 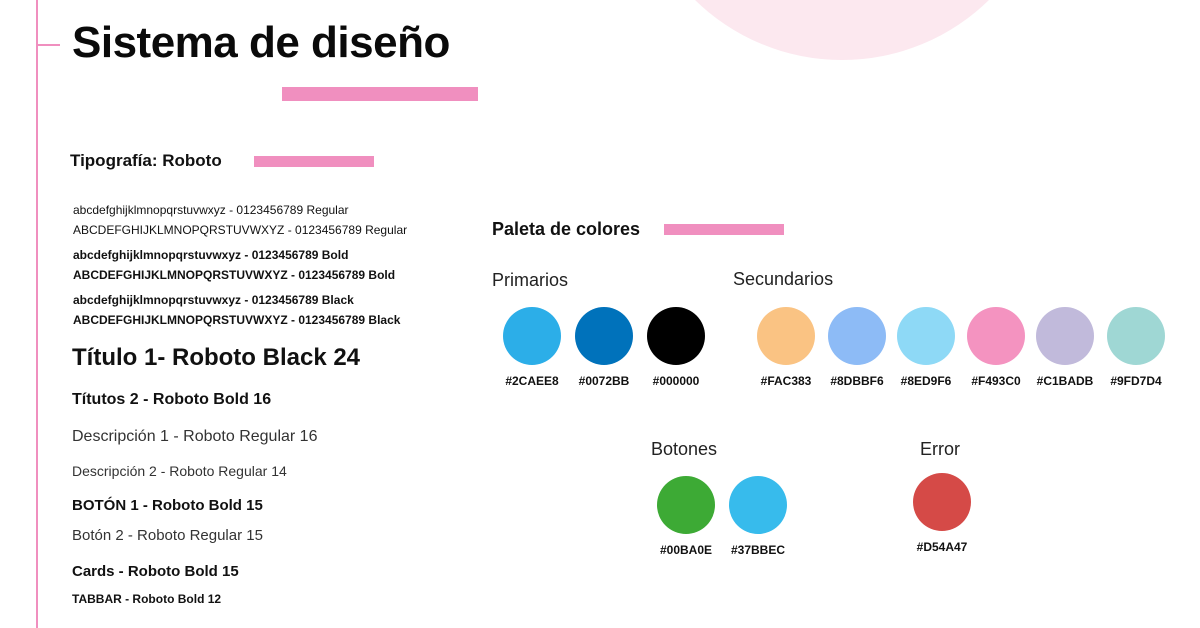 What do you see at coordinates (261, 42) in the screenshot?
I see `page-title: Sistema de diseño` at bounding box center [261, 42].